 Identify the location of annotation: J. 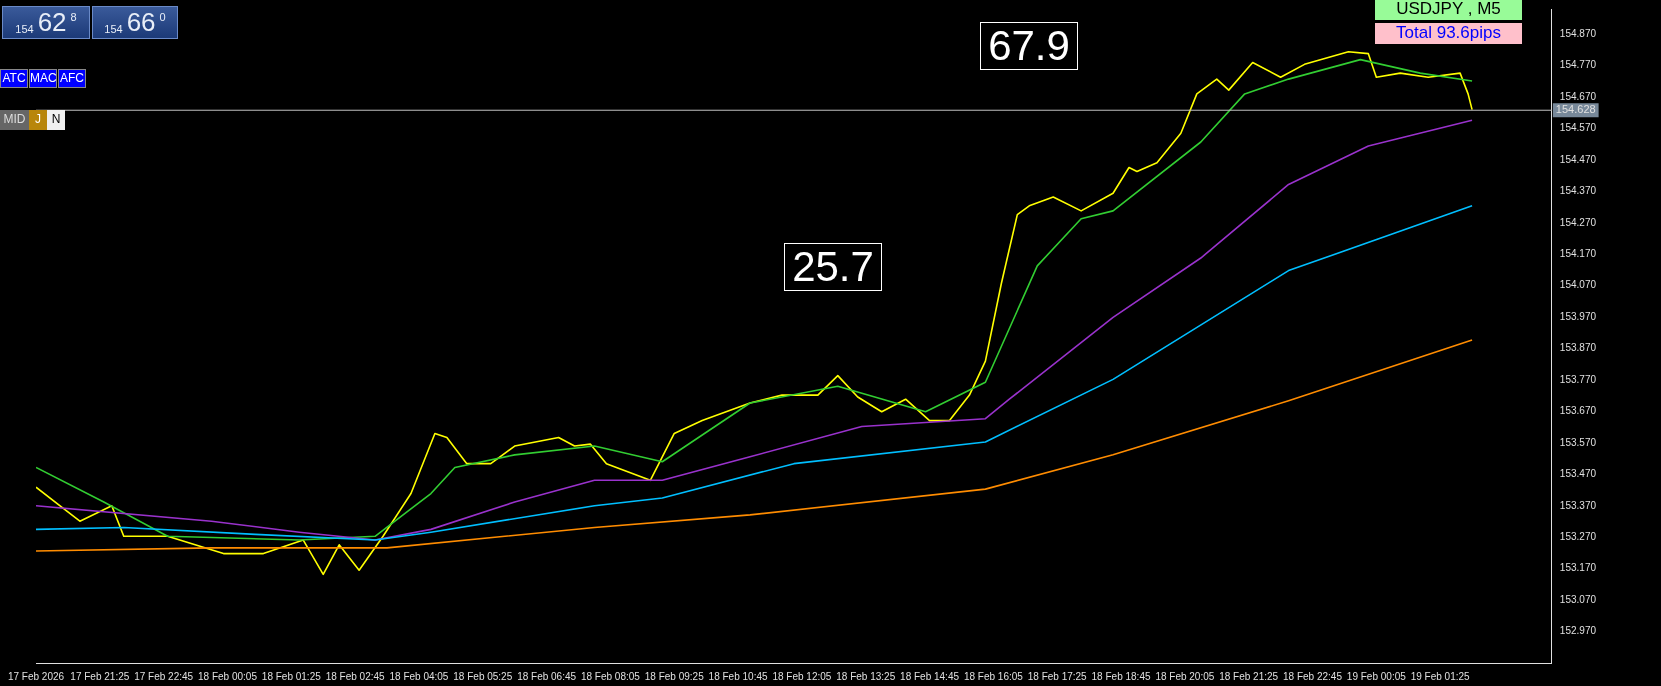
(38, 120).